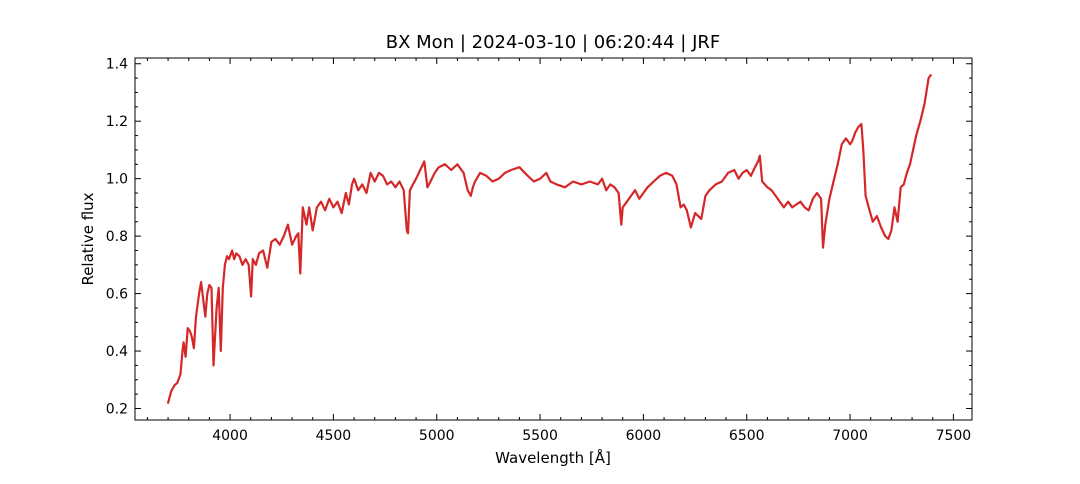 This screenshot has height=484, width=1080. I want to click on x-tick-label: 7500, so click(954, 436).